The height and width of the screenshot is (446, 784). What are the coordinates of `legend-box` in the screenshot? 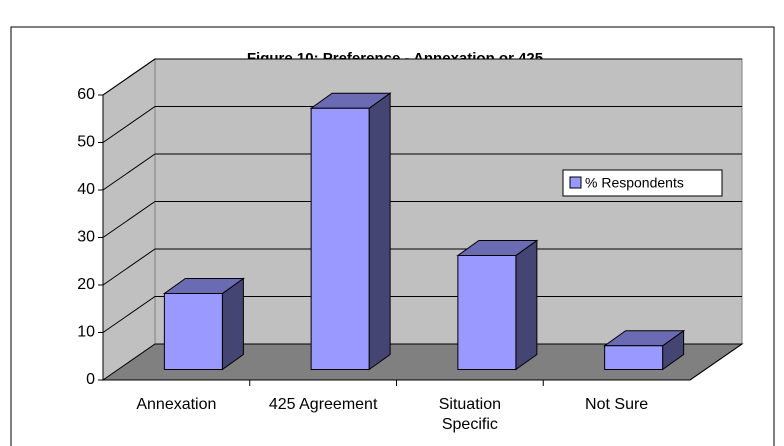 It's located at (642, 183).